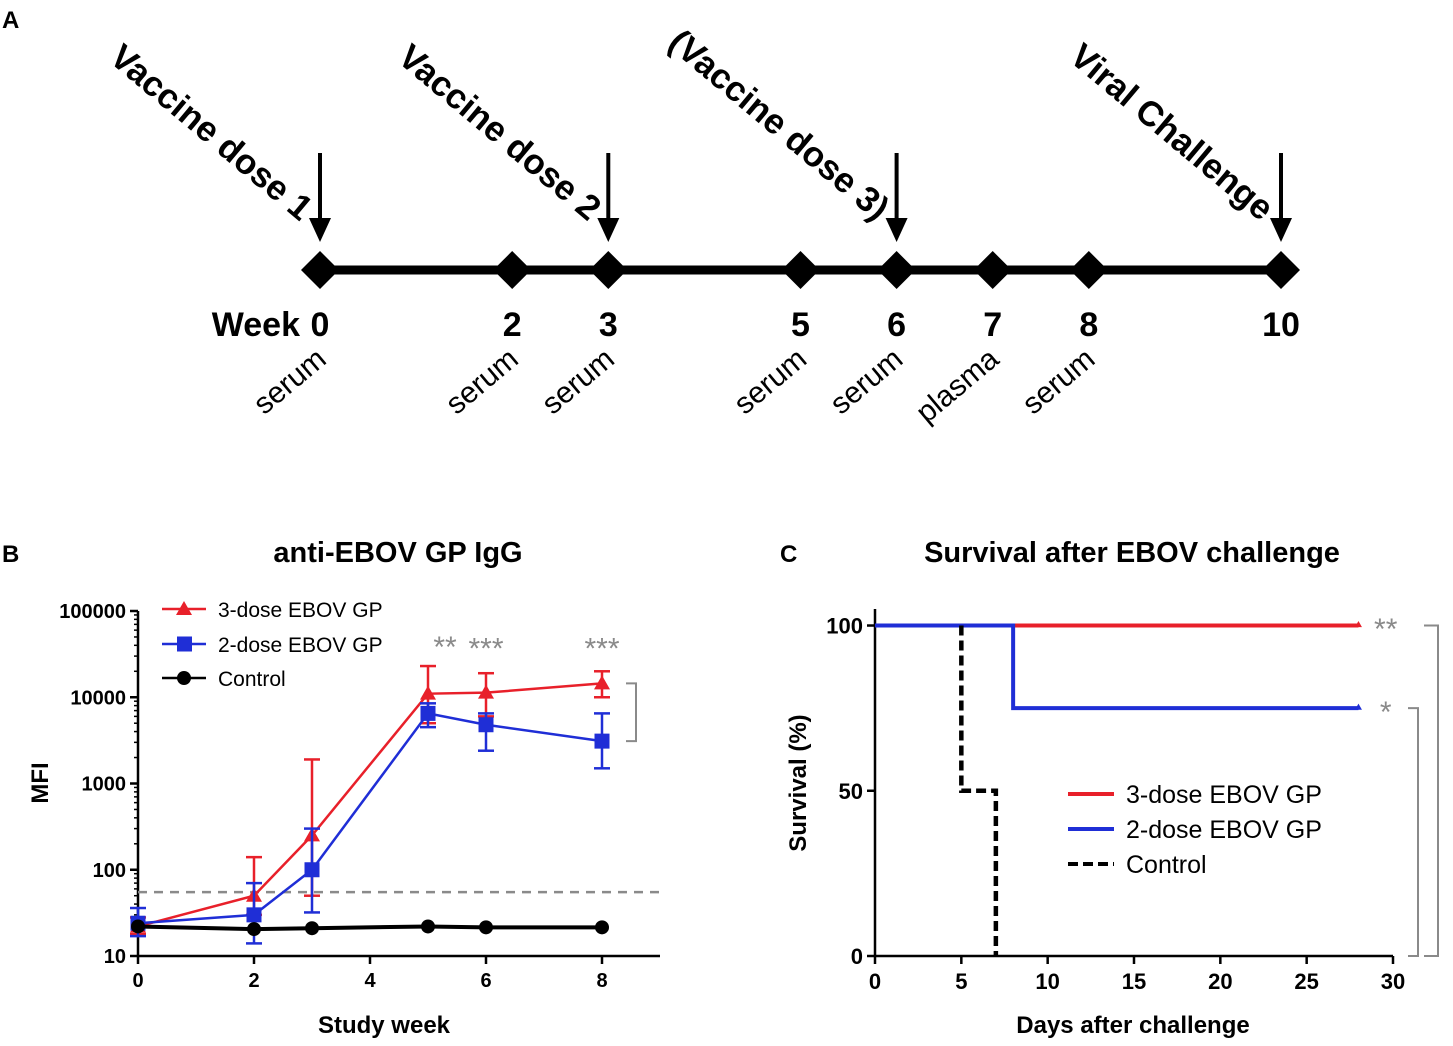  I want to click on sample-label-week-0: serum, so click(289, 381).